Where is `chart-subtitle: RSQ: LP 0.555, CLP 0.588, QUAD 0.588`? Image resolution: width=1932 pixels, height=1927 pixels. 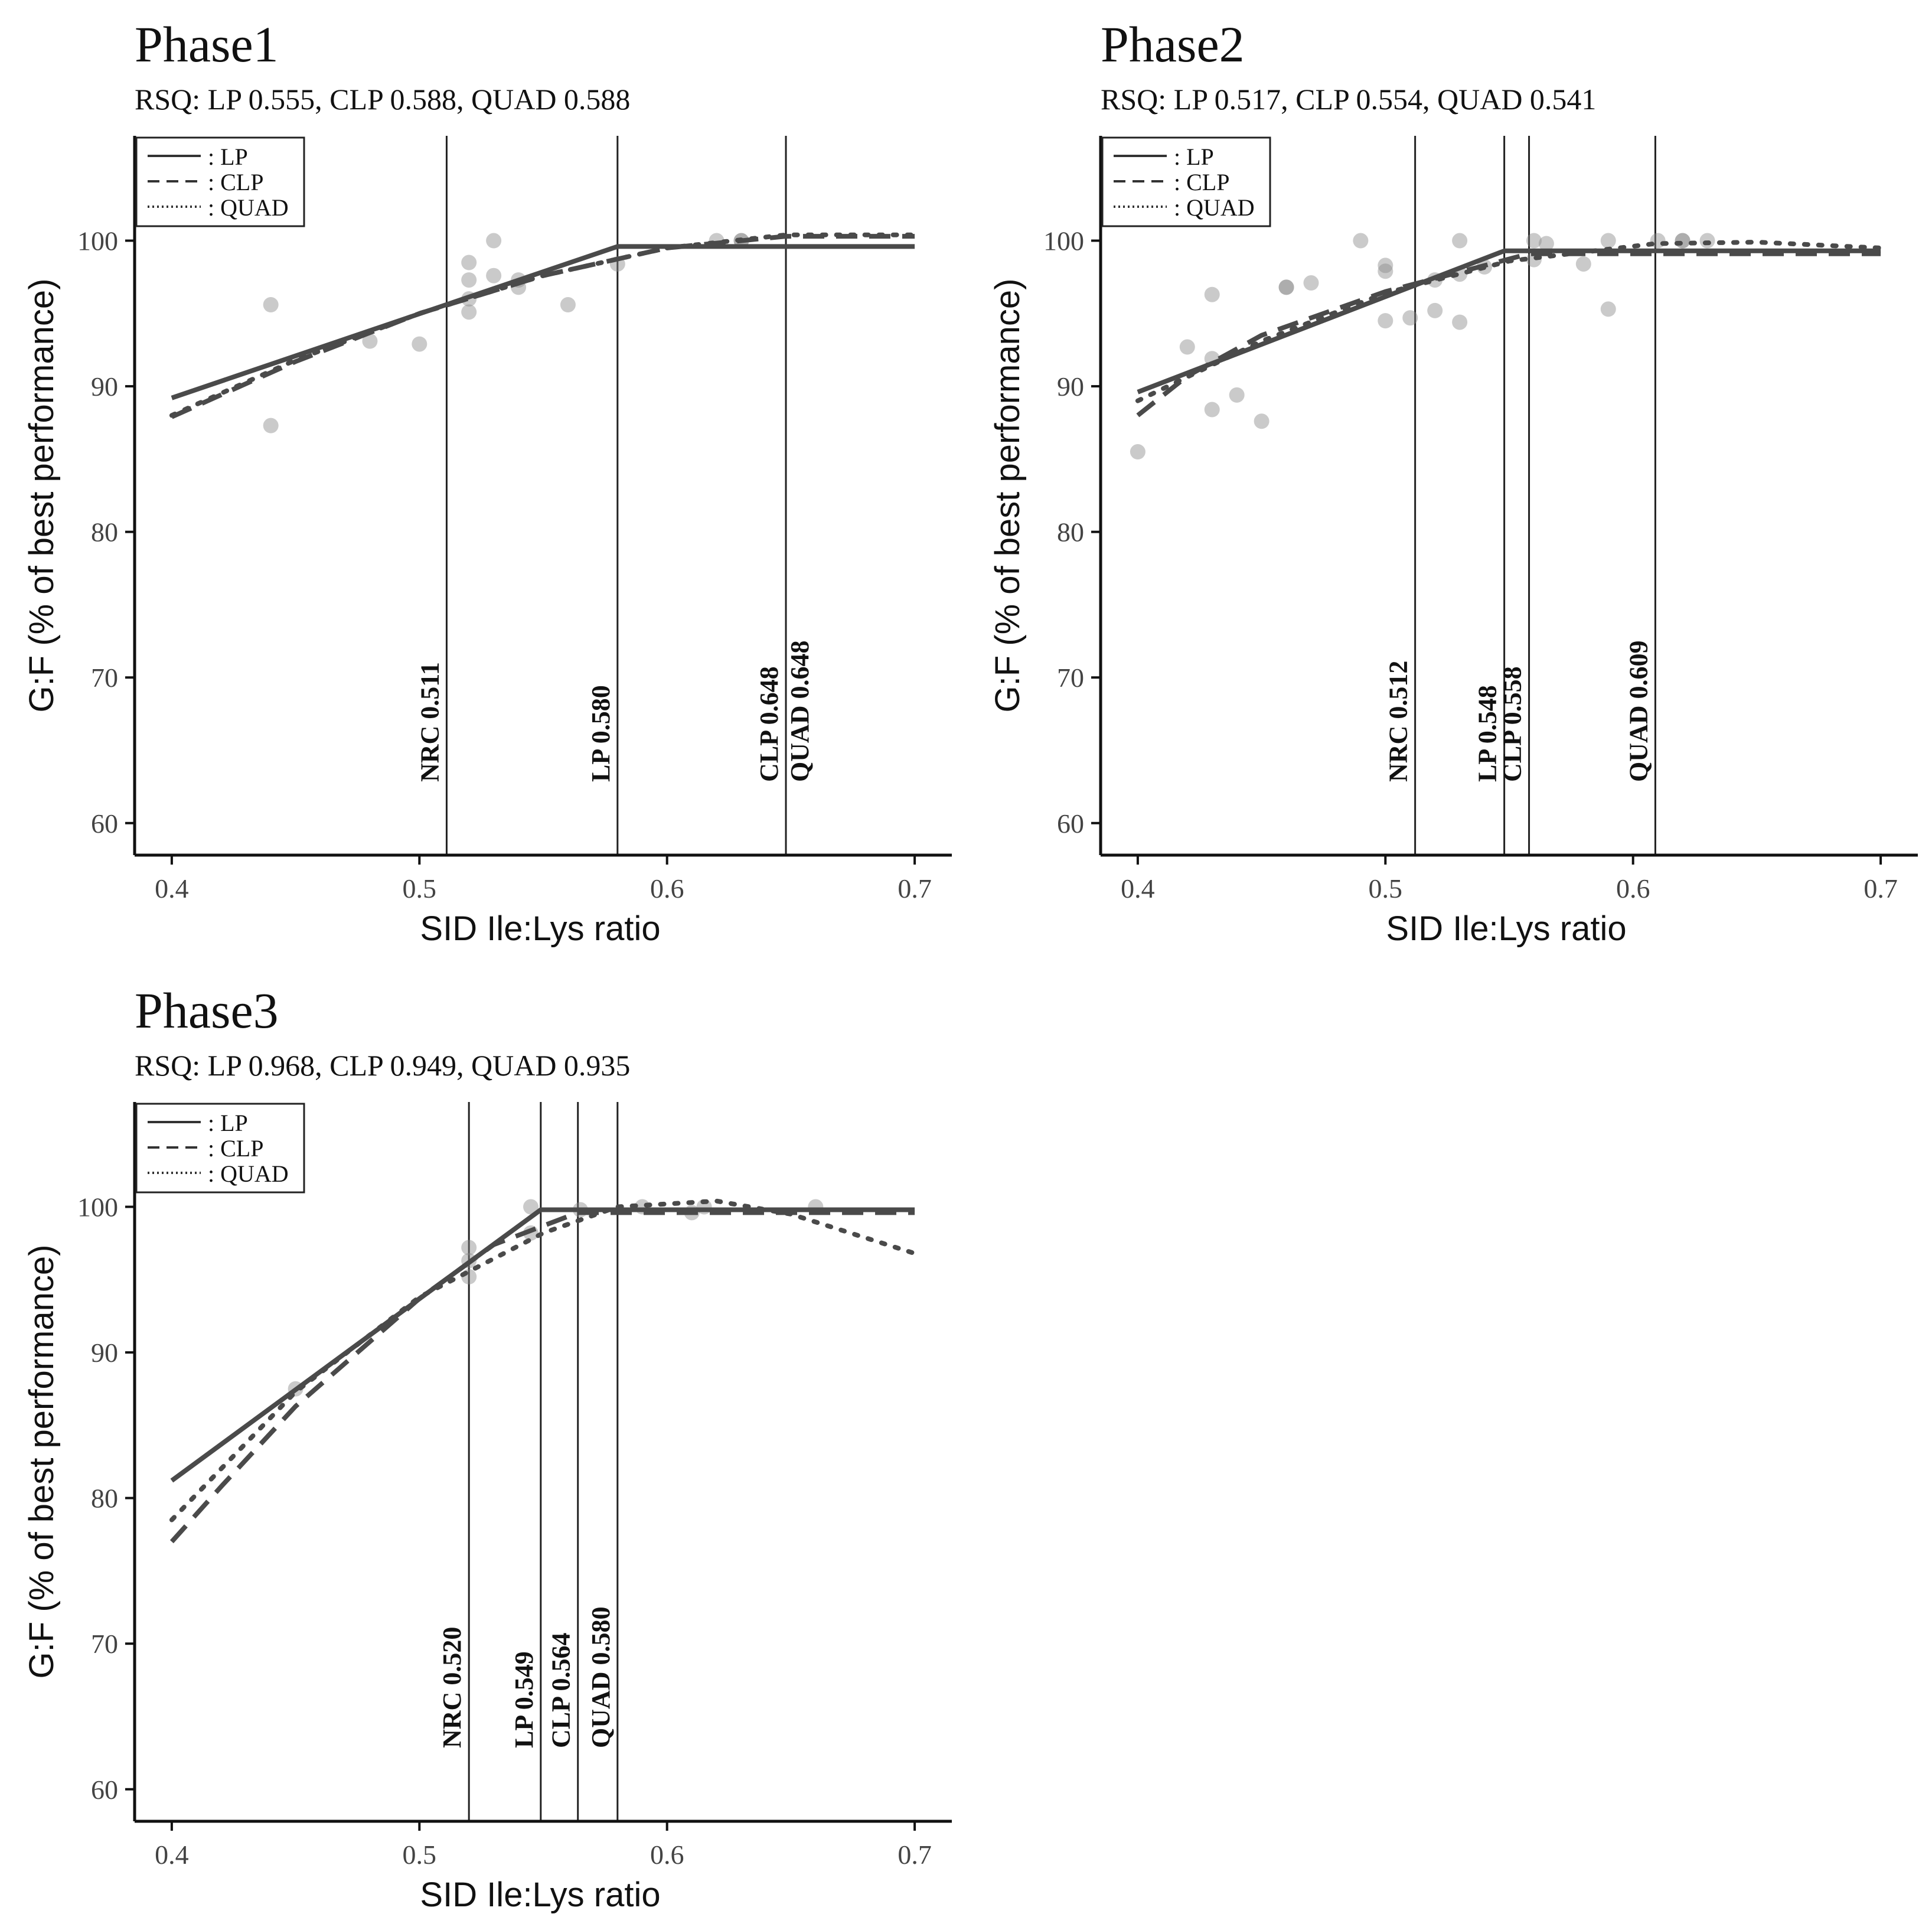 chart-subtitle: RSQ: LP 0.555, CLP 0.588, QUAD 0.588 is located at coordinates (382, 99).